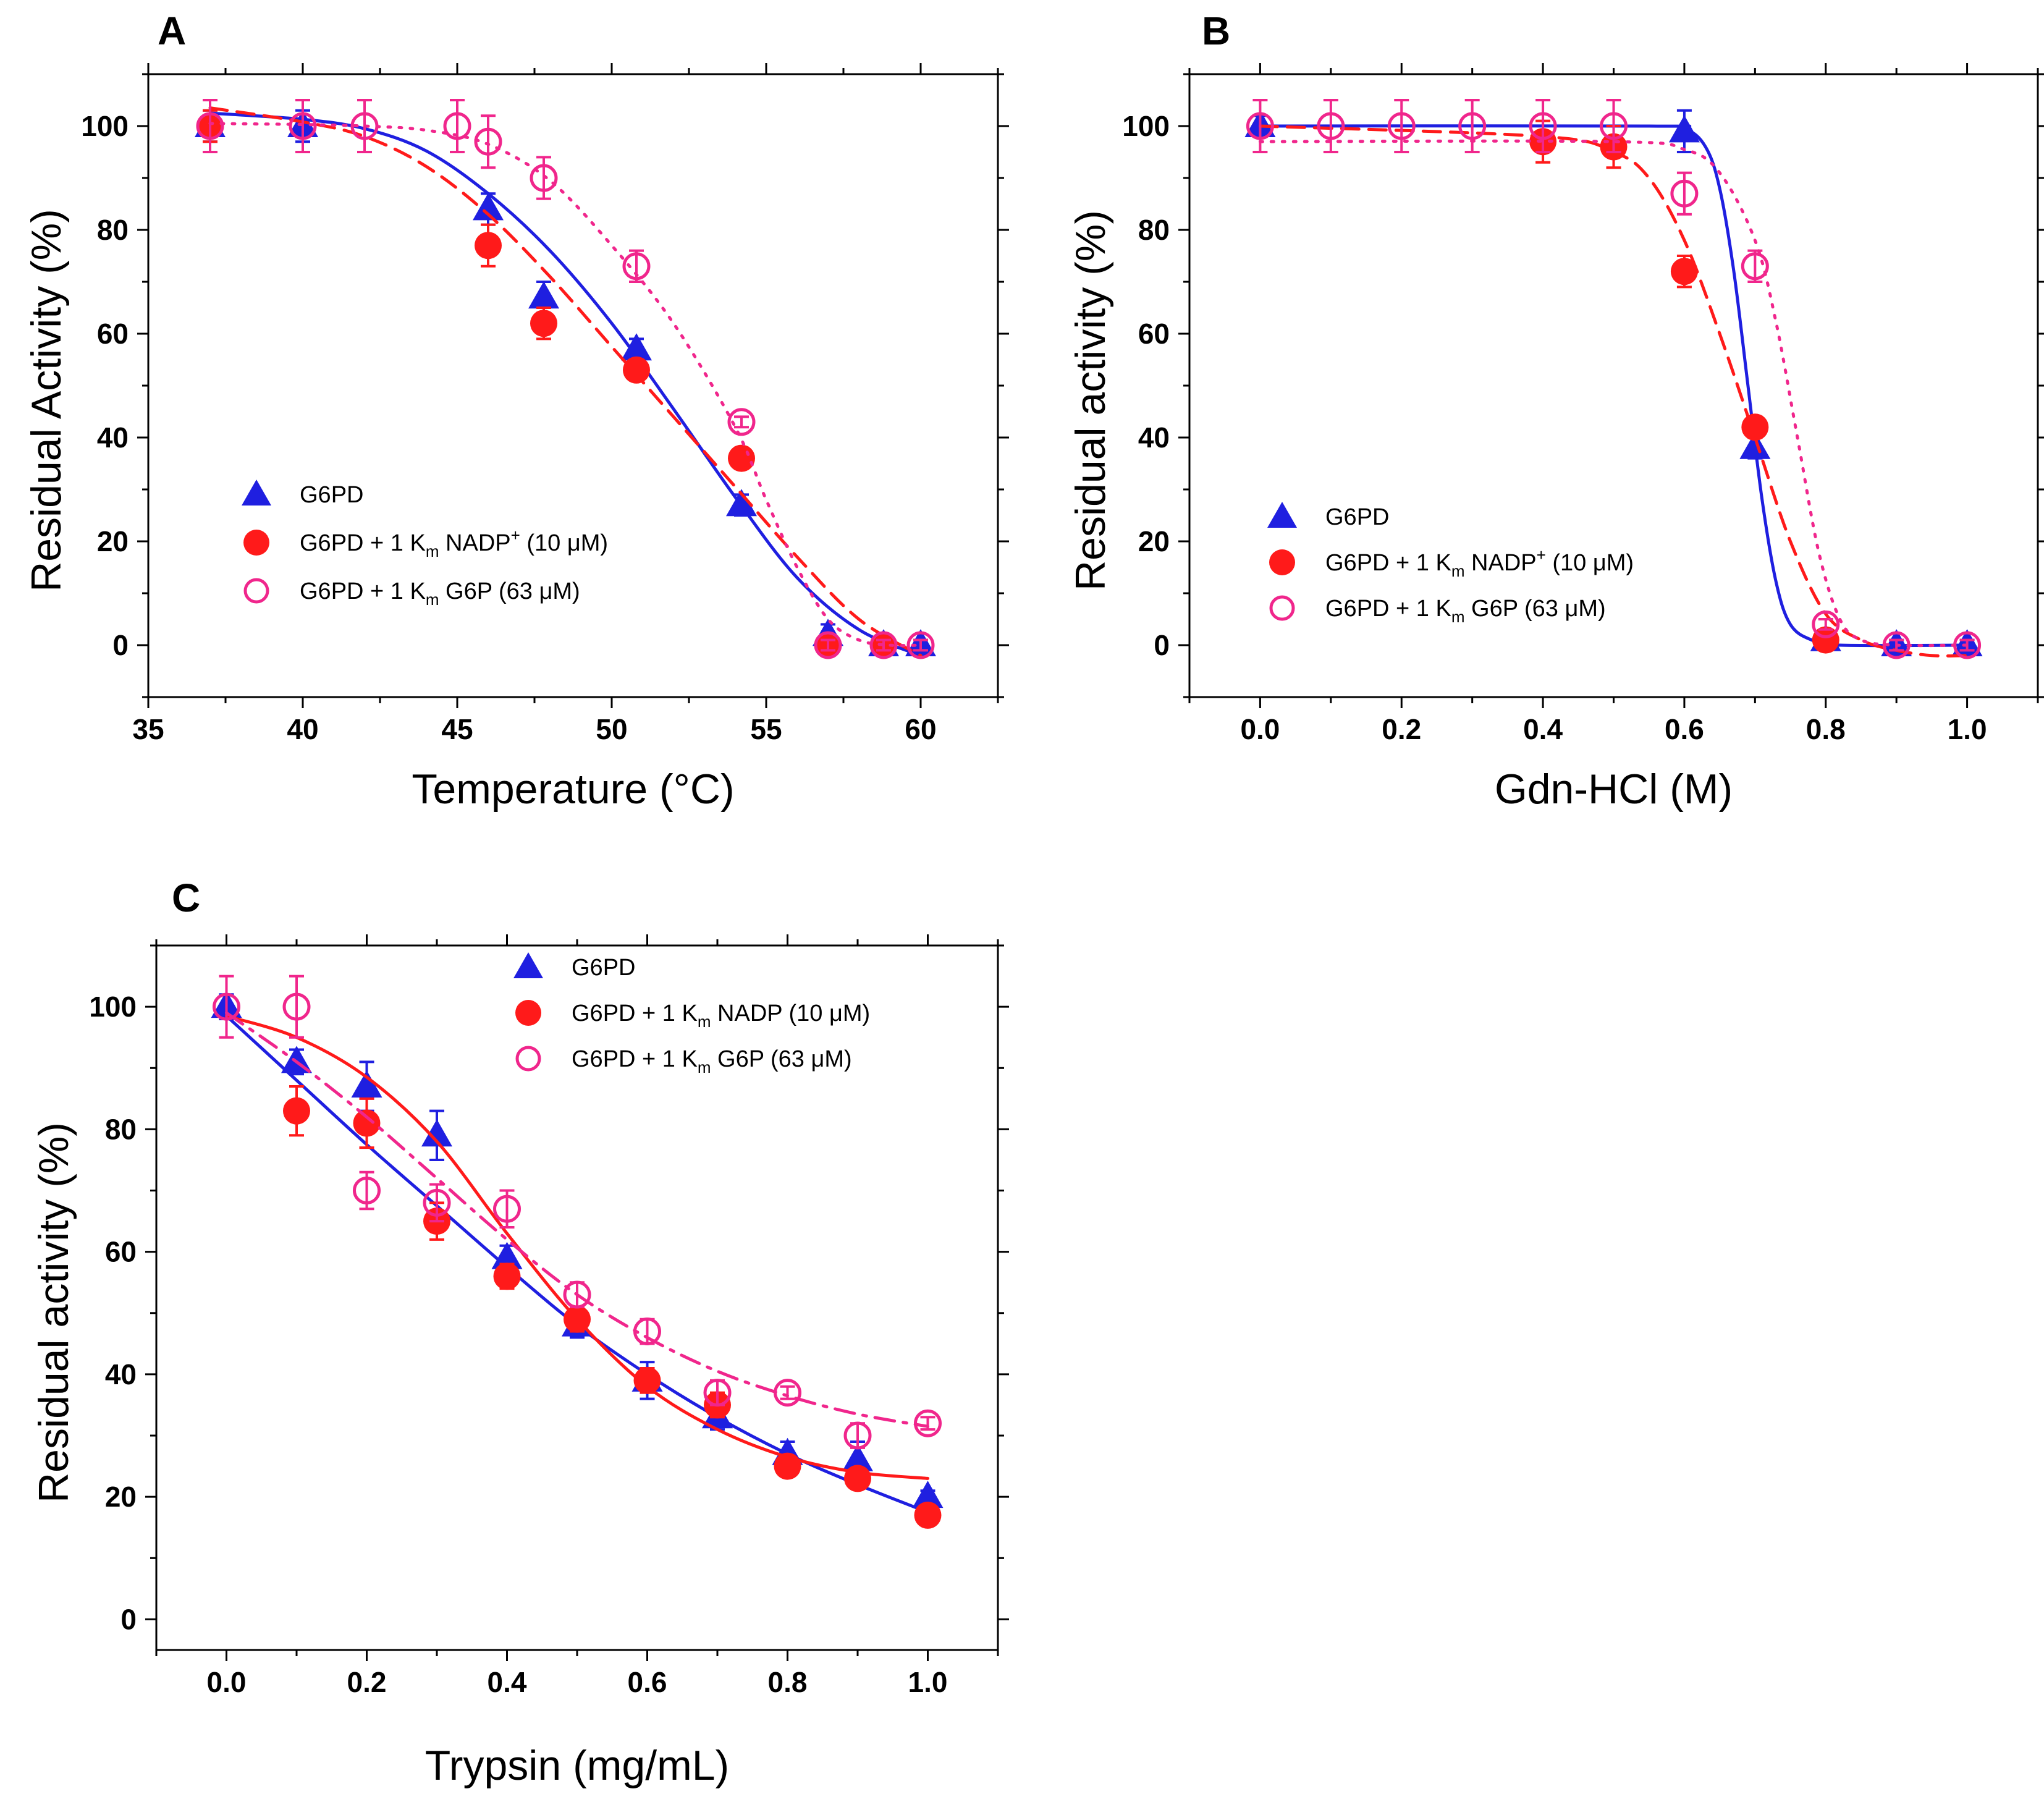 The height and width of the screenshot is (1802, 2044). Describe the element at coordinates (367, 1682) in the screenshot. I see `x-tick-label: 0.2` at that location.